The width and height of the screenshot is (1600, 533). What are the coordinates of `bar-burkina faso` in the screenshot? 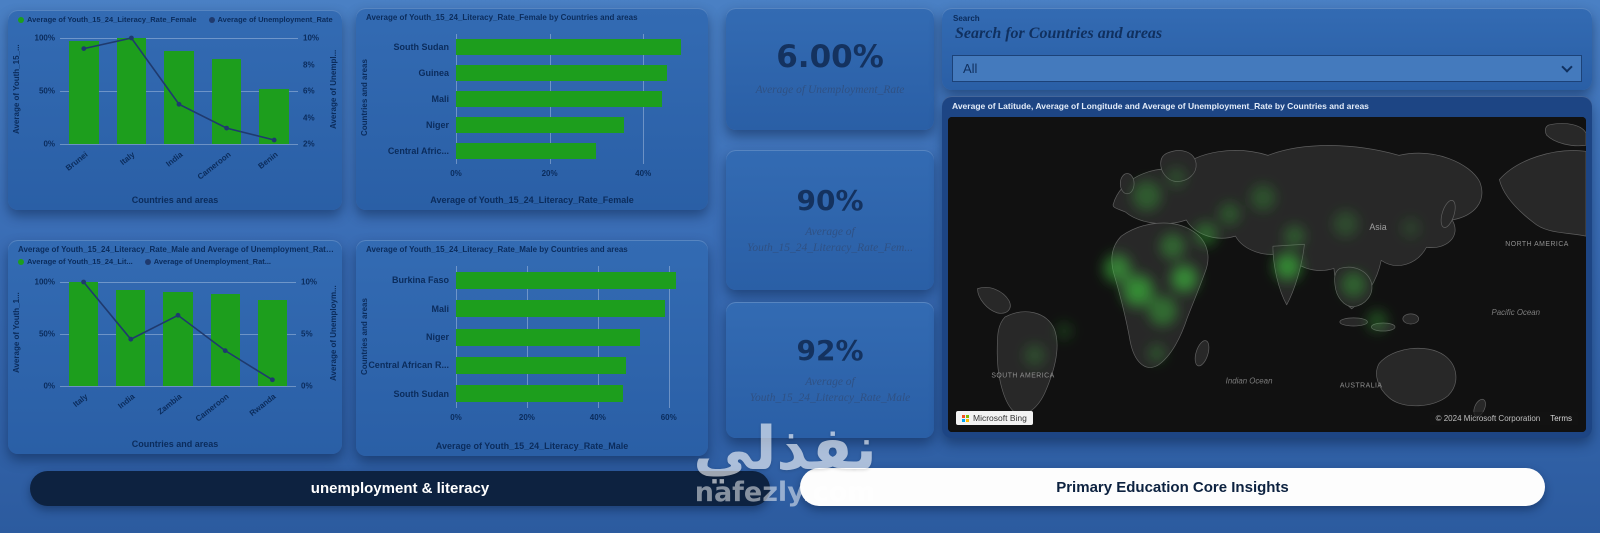 It's located at (566, 280).